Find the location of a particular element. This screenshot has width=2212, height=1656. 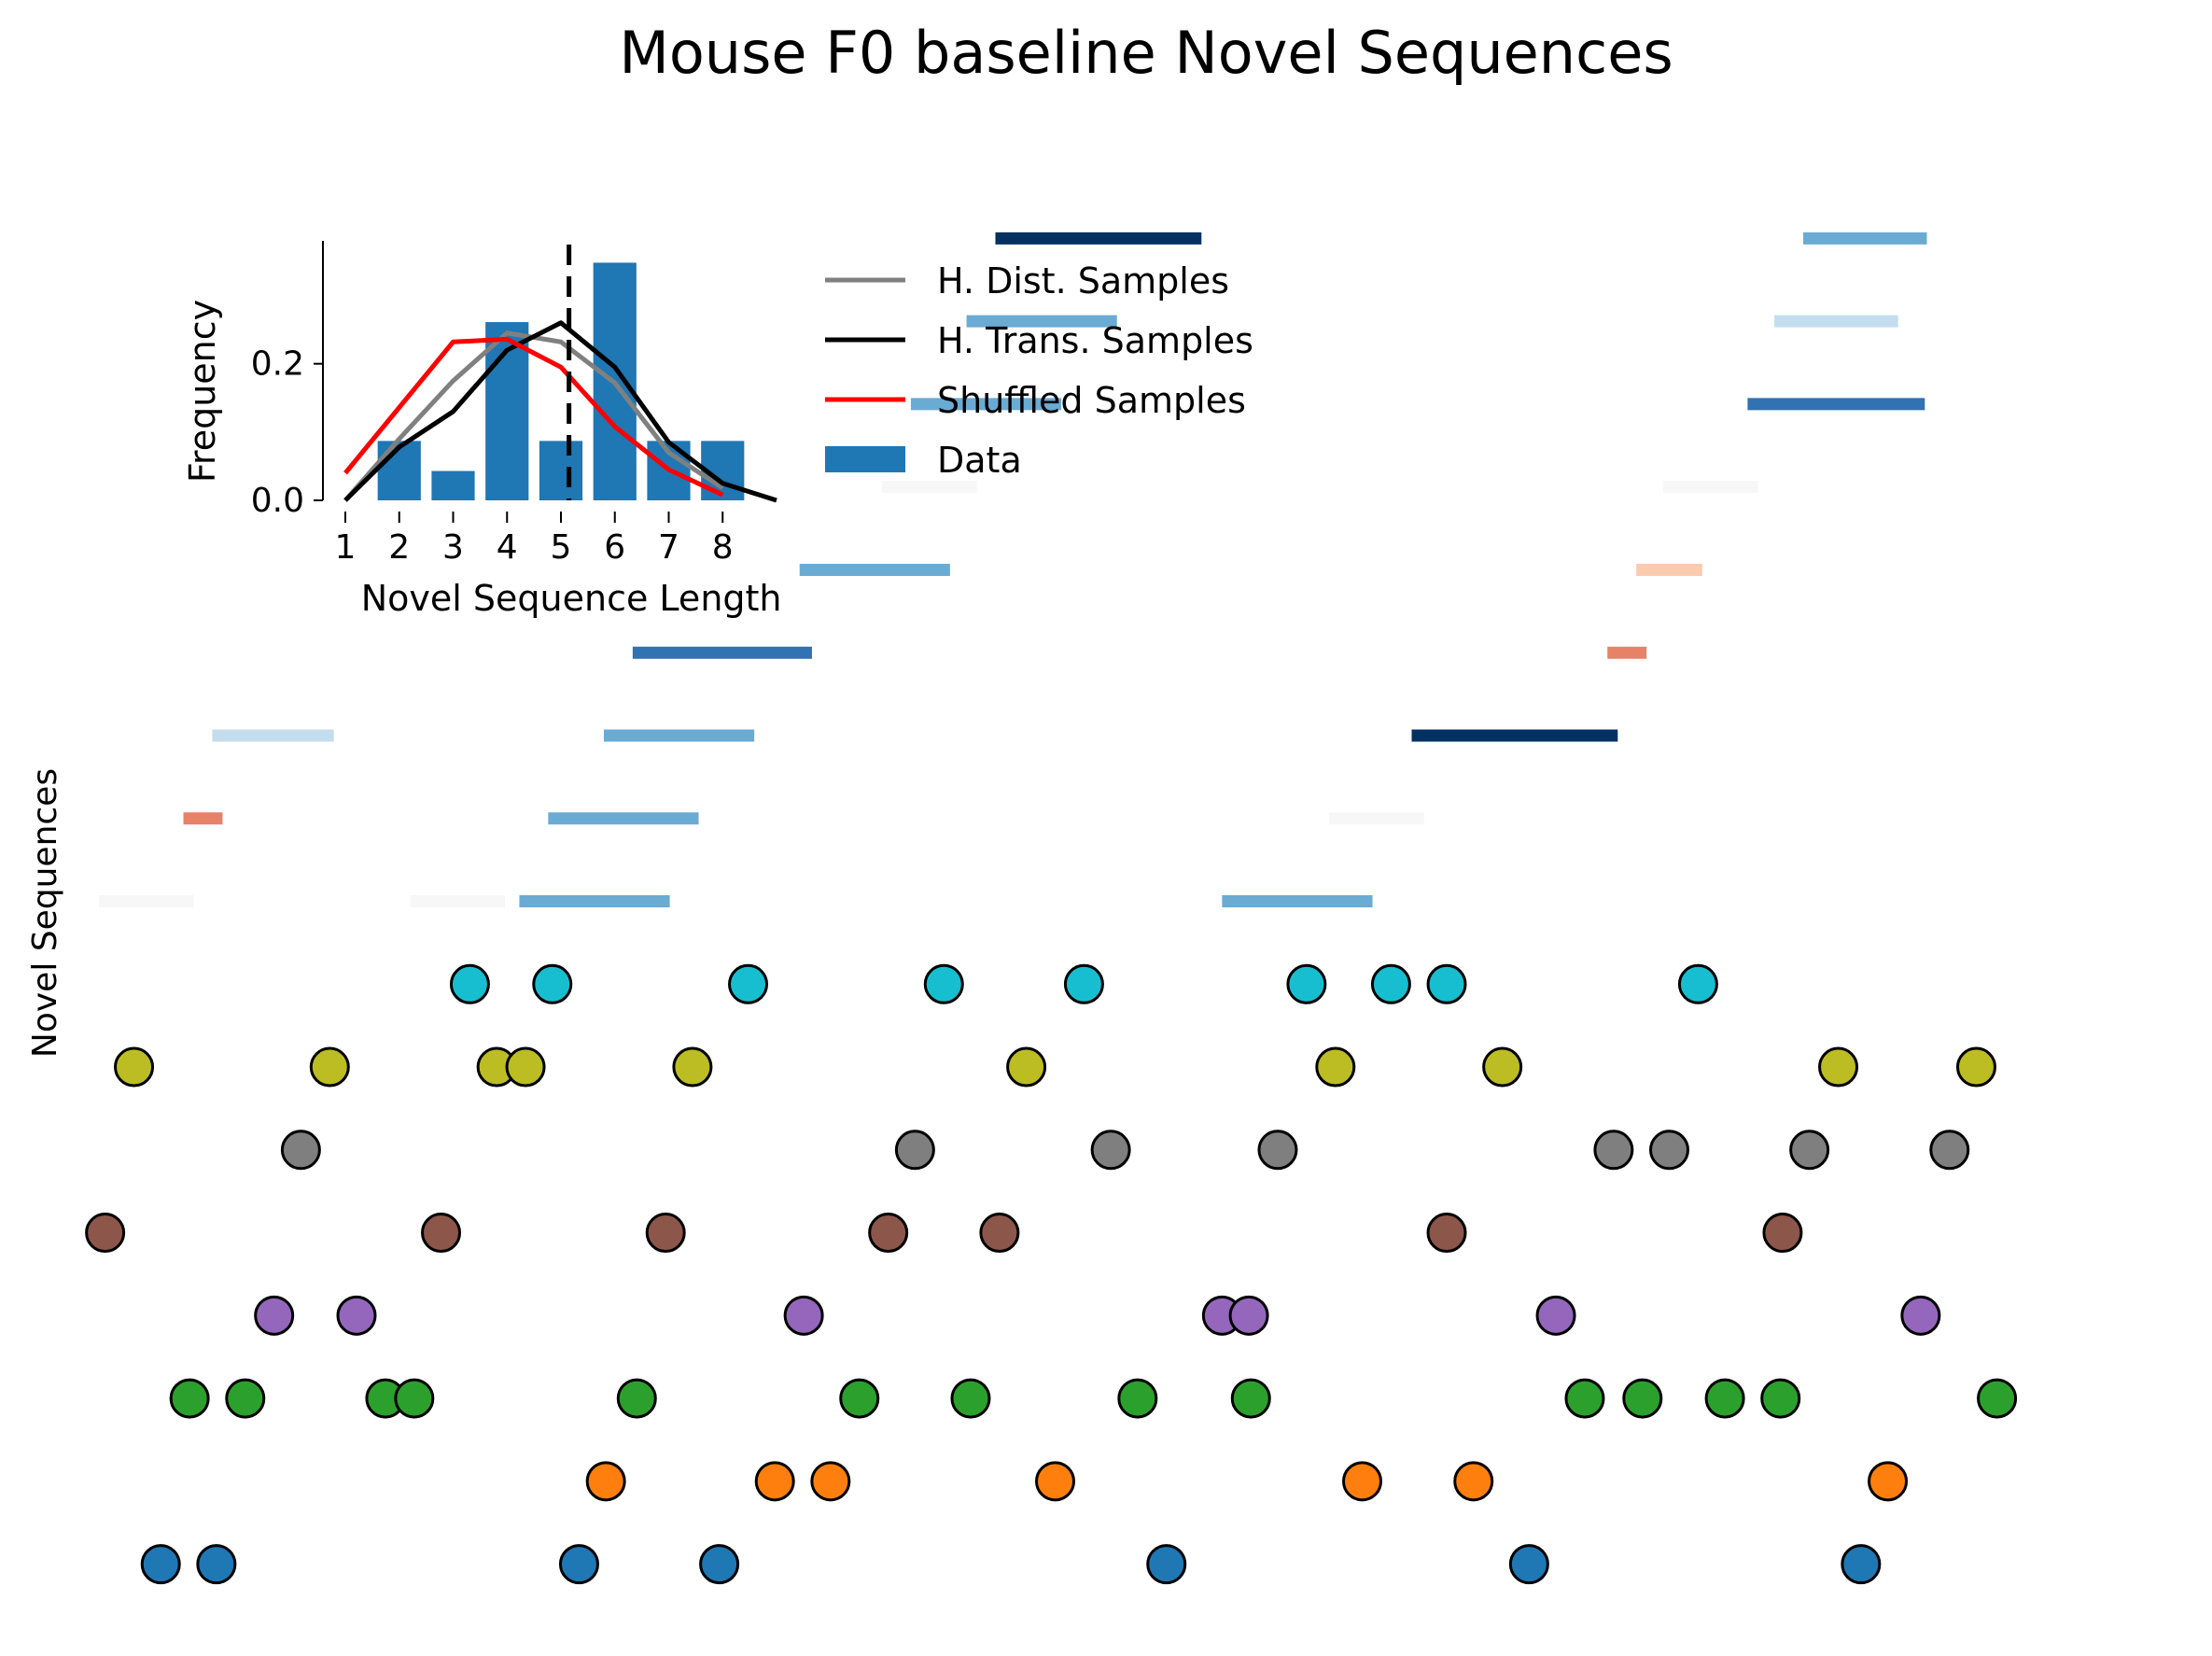

legend-swatch-data is located at coordinates (865, 459).